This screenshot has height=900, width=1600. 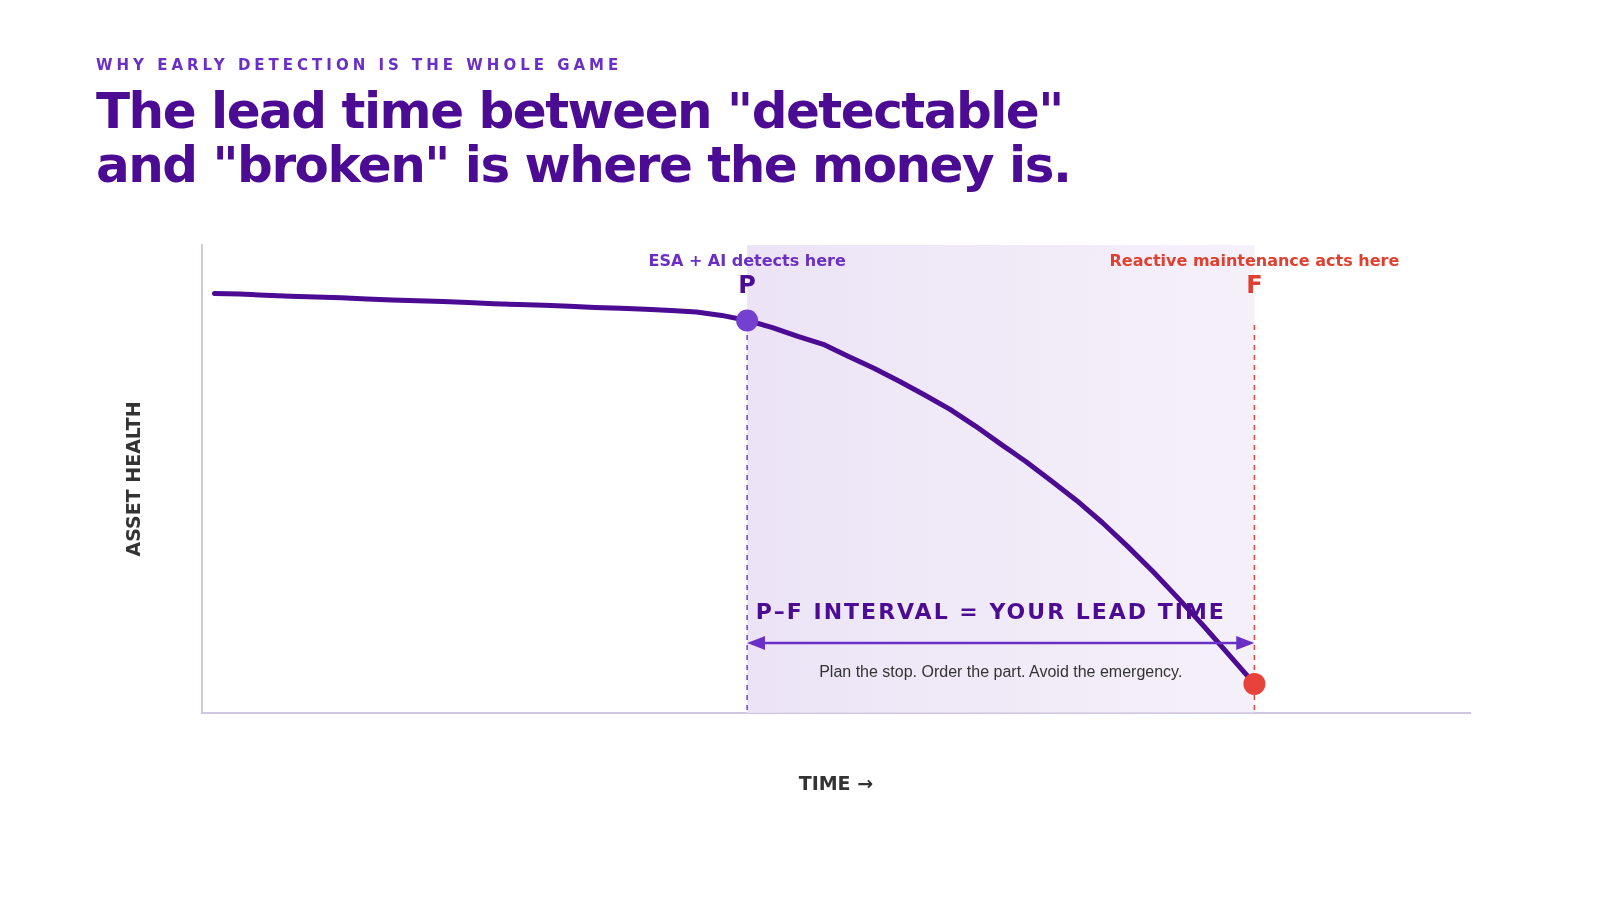 I want to click on chart-title: The lead time between "detectable" and "broken" is where the money is., so click(x=584, y=138).